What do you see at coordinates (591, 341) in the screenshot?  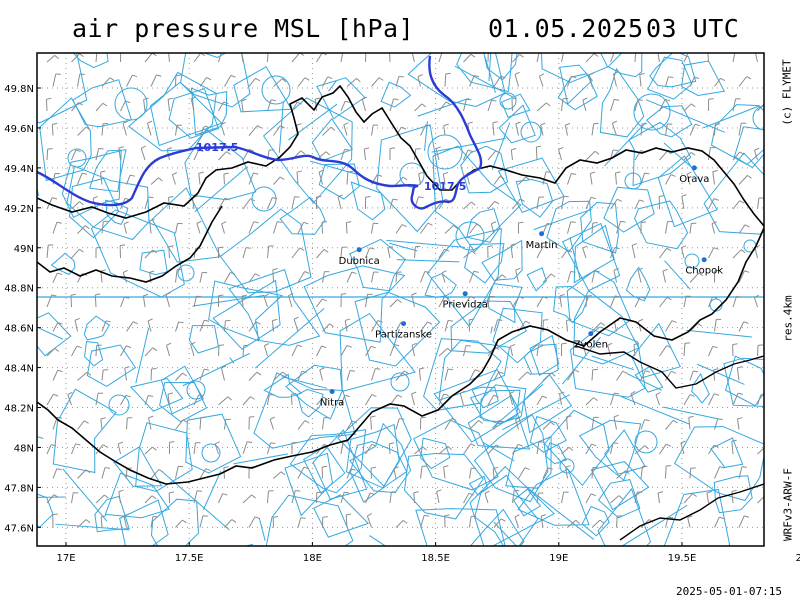 I see `city-marker: Zvolen` at bounding box center [591, 341].